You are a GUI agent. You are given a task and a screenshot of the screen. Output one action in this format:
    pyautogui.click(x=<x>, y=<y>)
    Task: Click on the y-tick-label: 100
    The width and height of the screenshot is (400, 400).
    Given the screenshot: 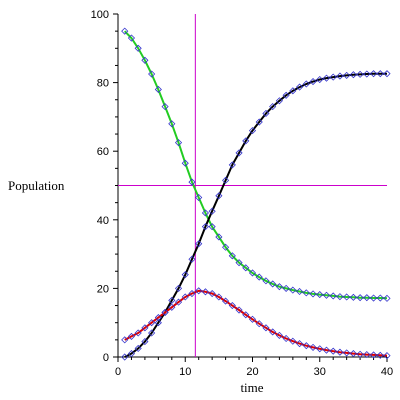 What is the action you would take?
    pyautogui.click(x=100, y=15)
    